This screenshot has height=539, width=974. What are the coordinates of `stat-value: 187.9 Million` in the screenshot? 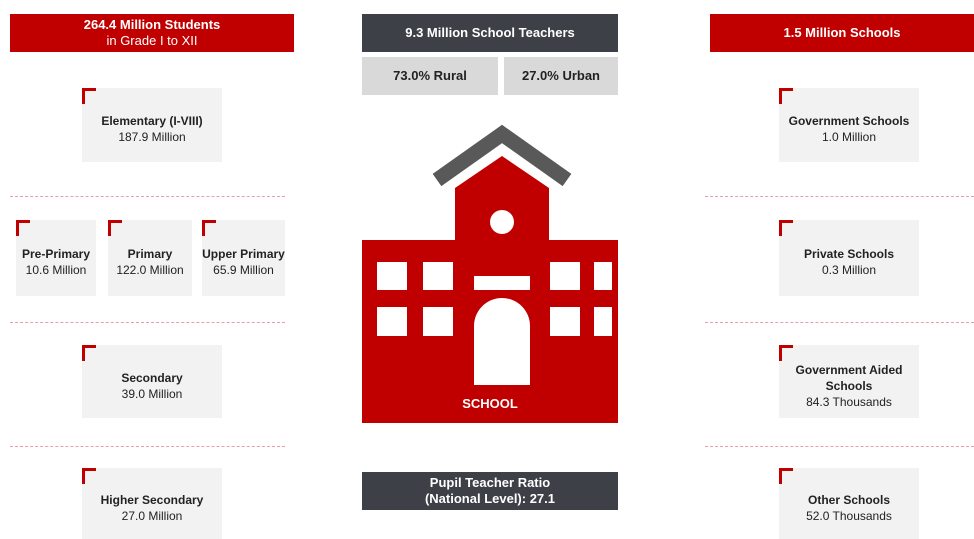 It's located at (152, 137).